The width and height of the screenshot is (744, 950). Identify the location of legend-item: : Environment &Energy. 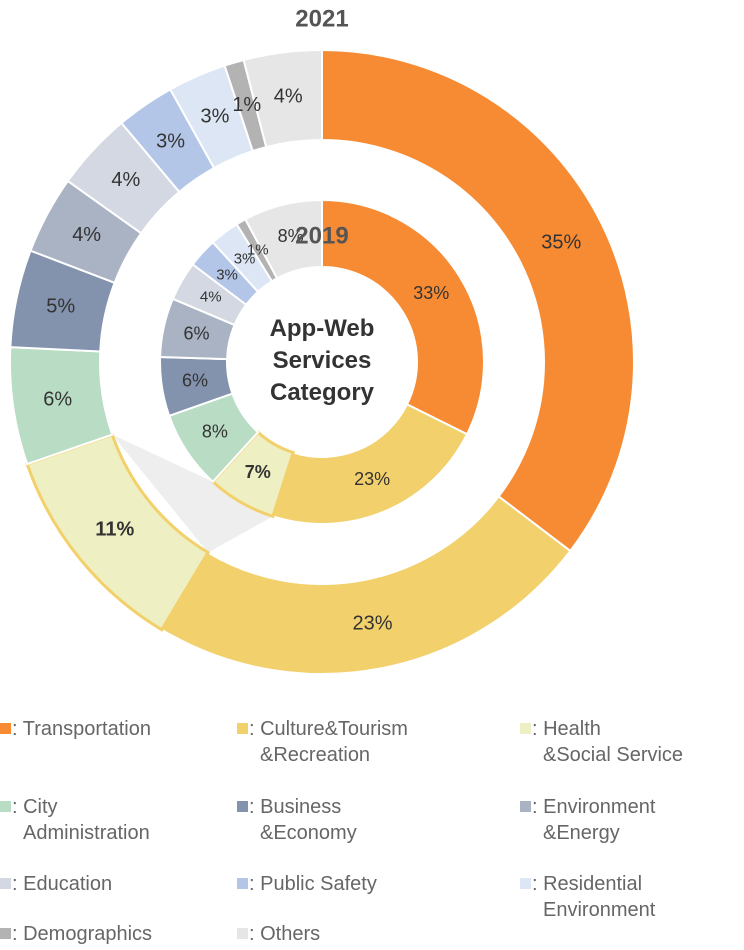
(587, 820).